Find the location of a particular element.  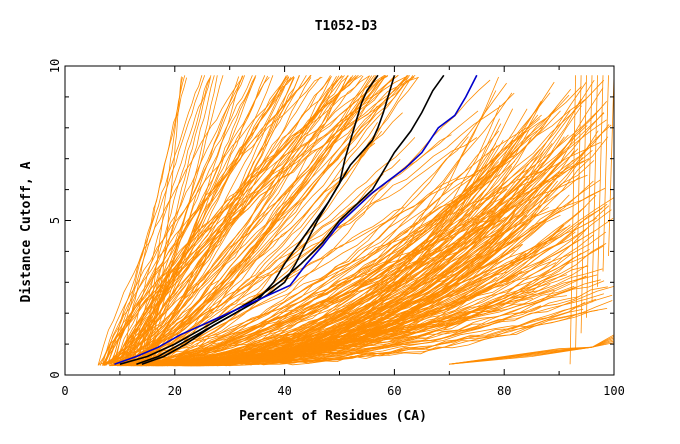

y-tick-label: 0 is located at coordinates (55, 374).